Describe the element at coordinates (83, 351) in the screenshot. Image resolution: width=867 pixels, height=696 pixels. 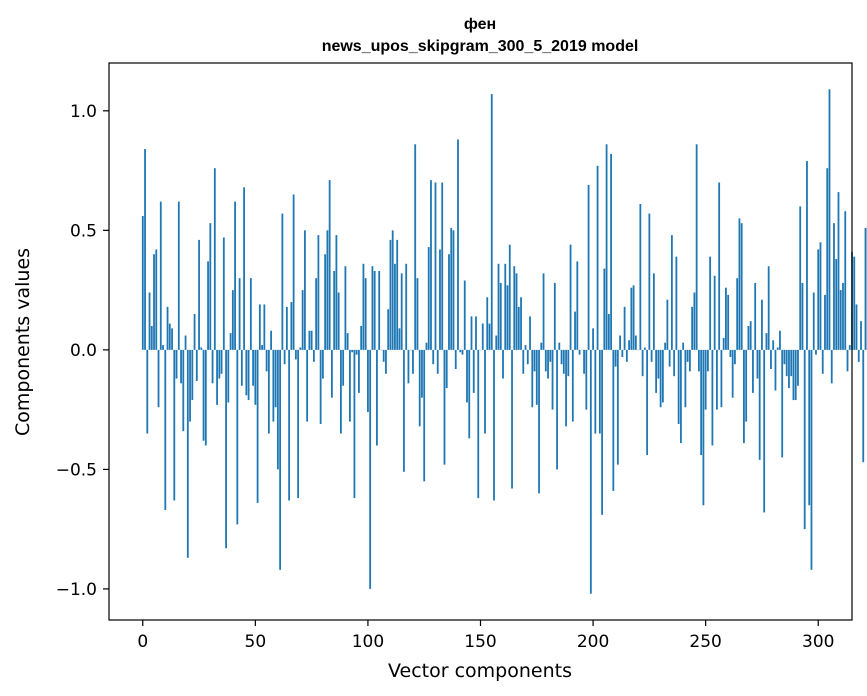
I see `y-tick-label: 0.0` at that location.